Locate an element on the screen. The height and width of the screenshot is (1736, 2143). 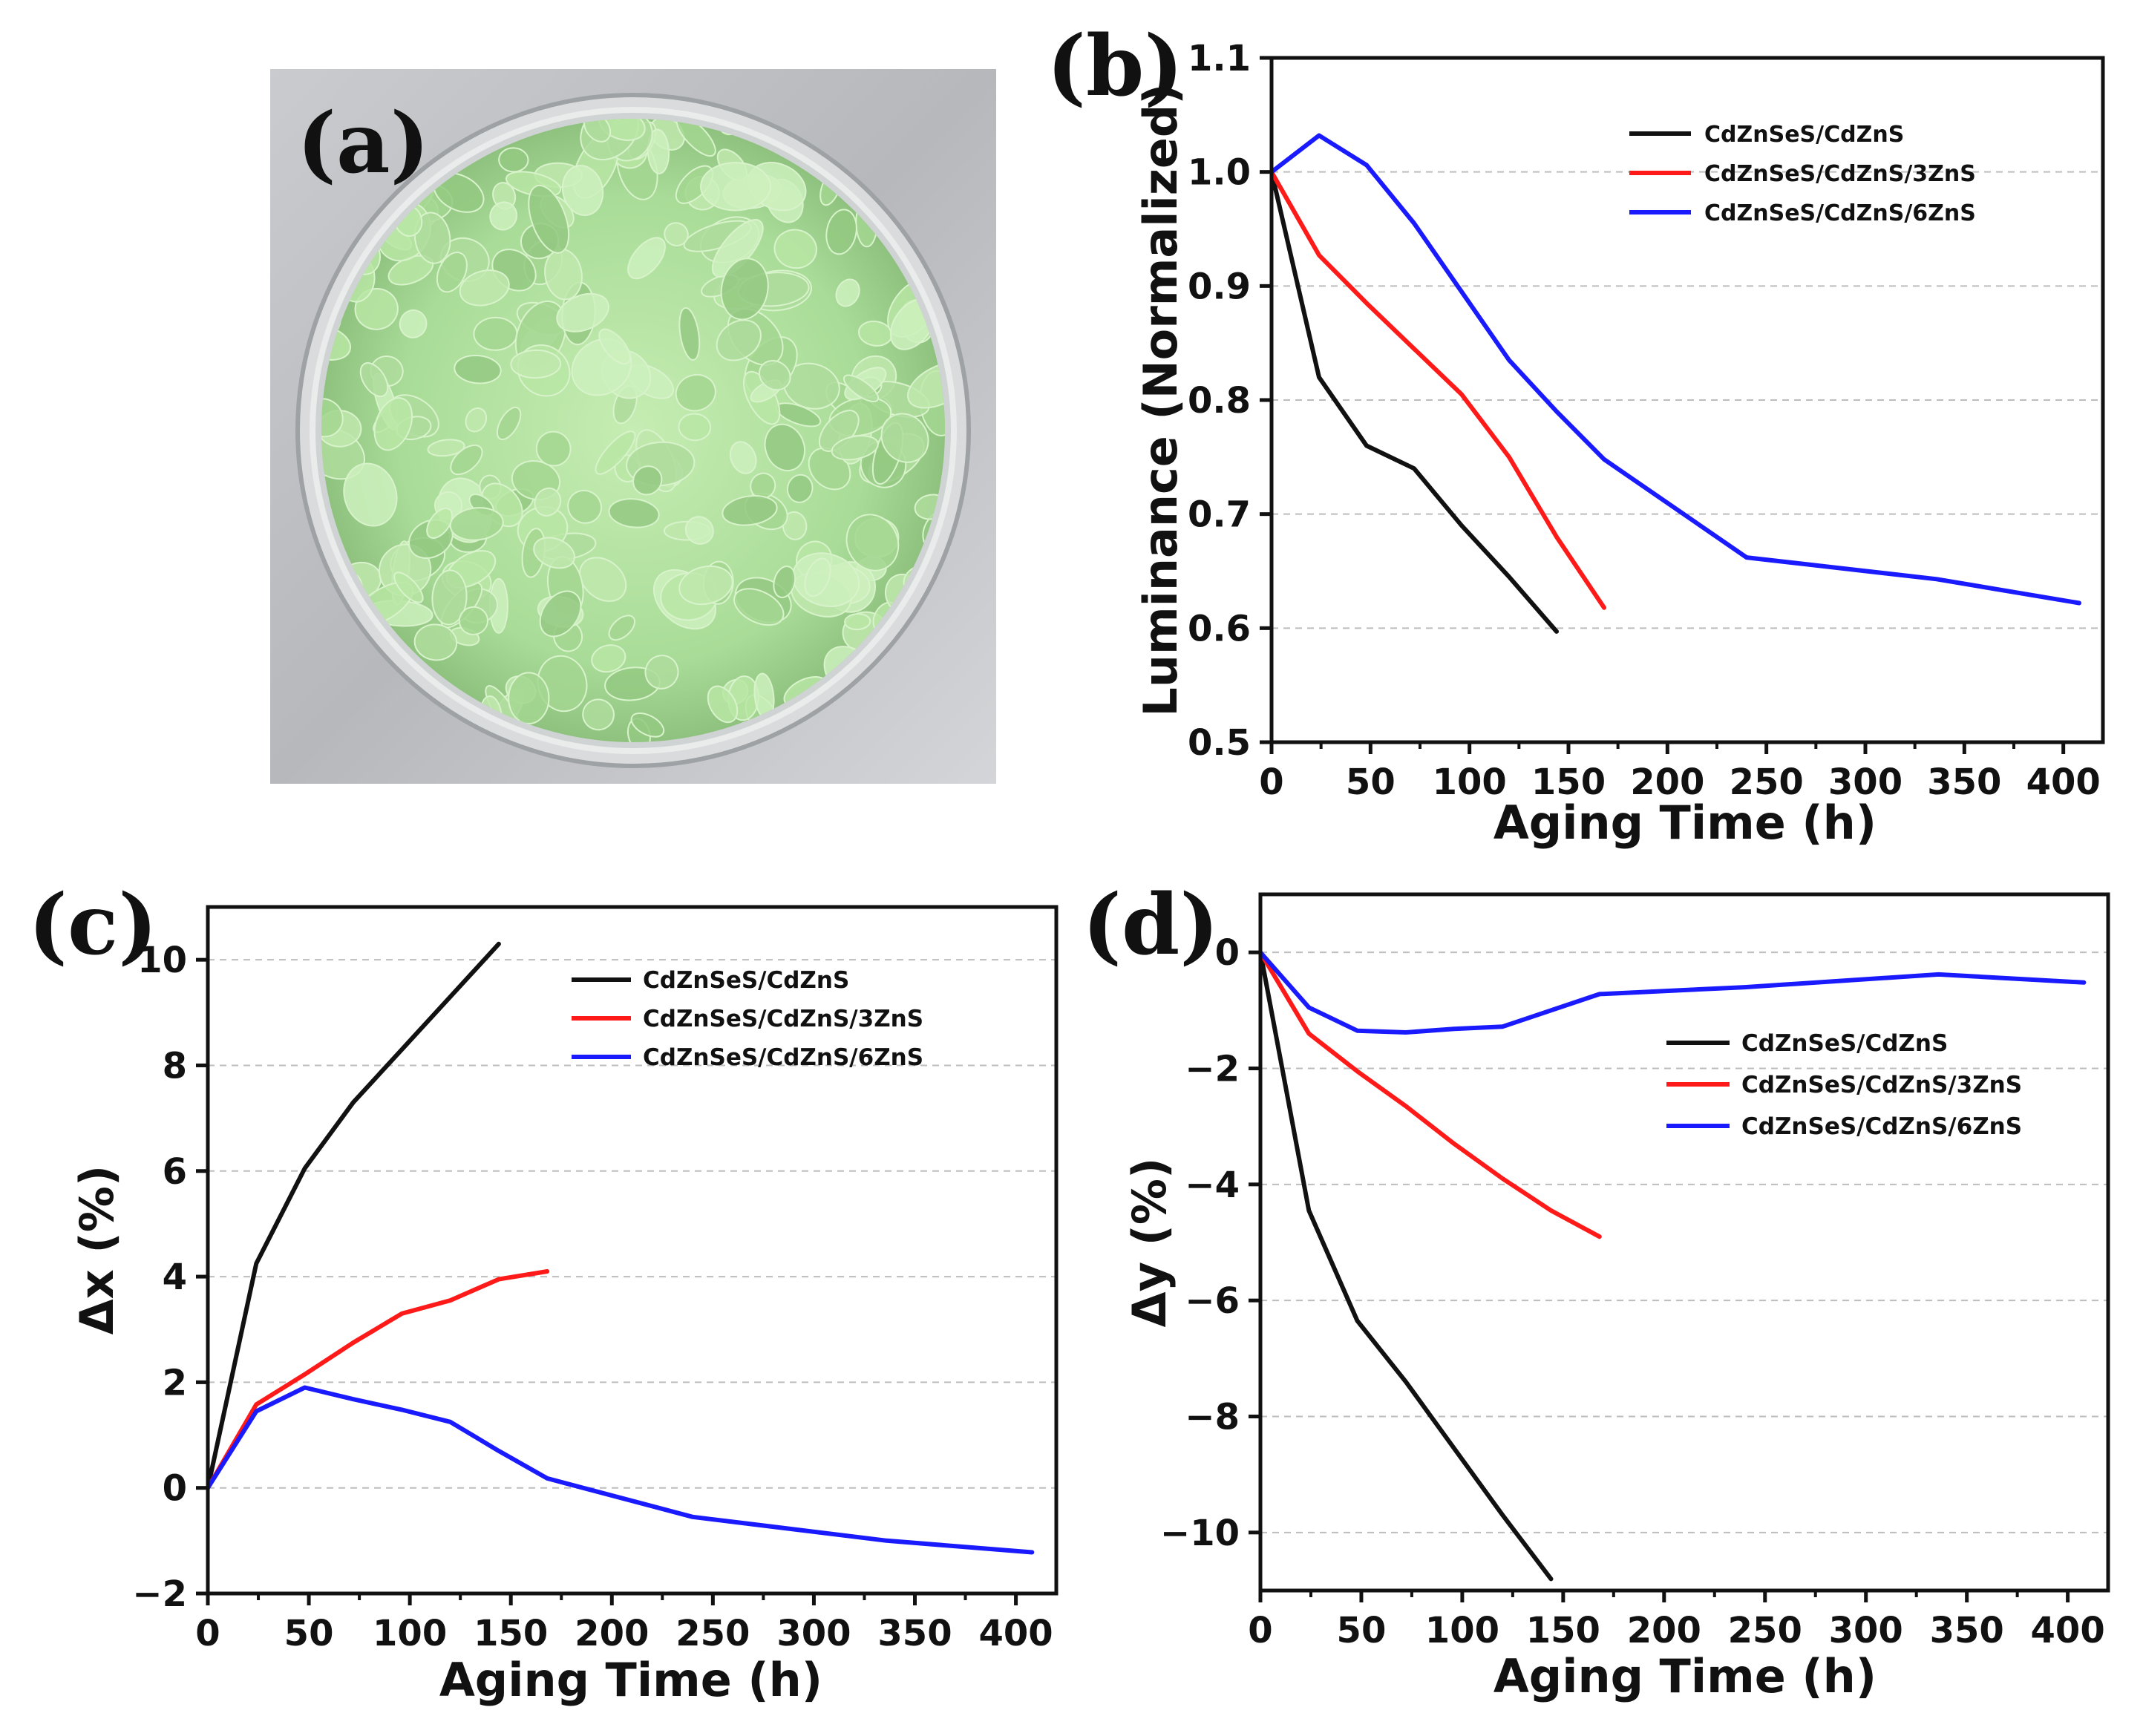
y-axis-title: Δx (%) is located at coordinates (97, 1249).